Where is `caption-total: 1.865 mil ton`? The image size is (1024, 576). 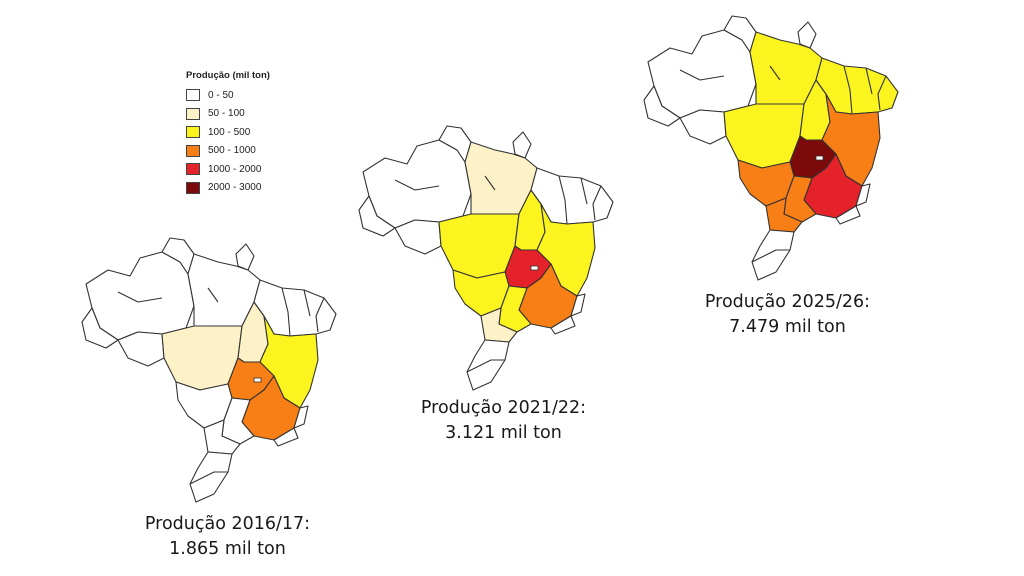
caption-total: 1.865 mil ton is located at coordinates (227, 549).